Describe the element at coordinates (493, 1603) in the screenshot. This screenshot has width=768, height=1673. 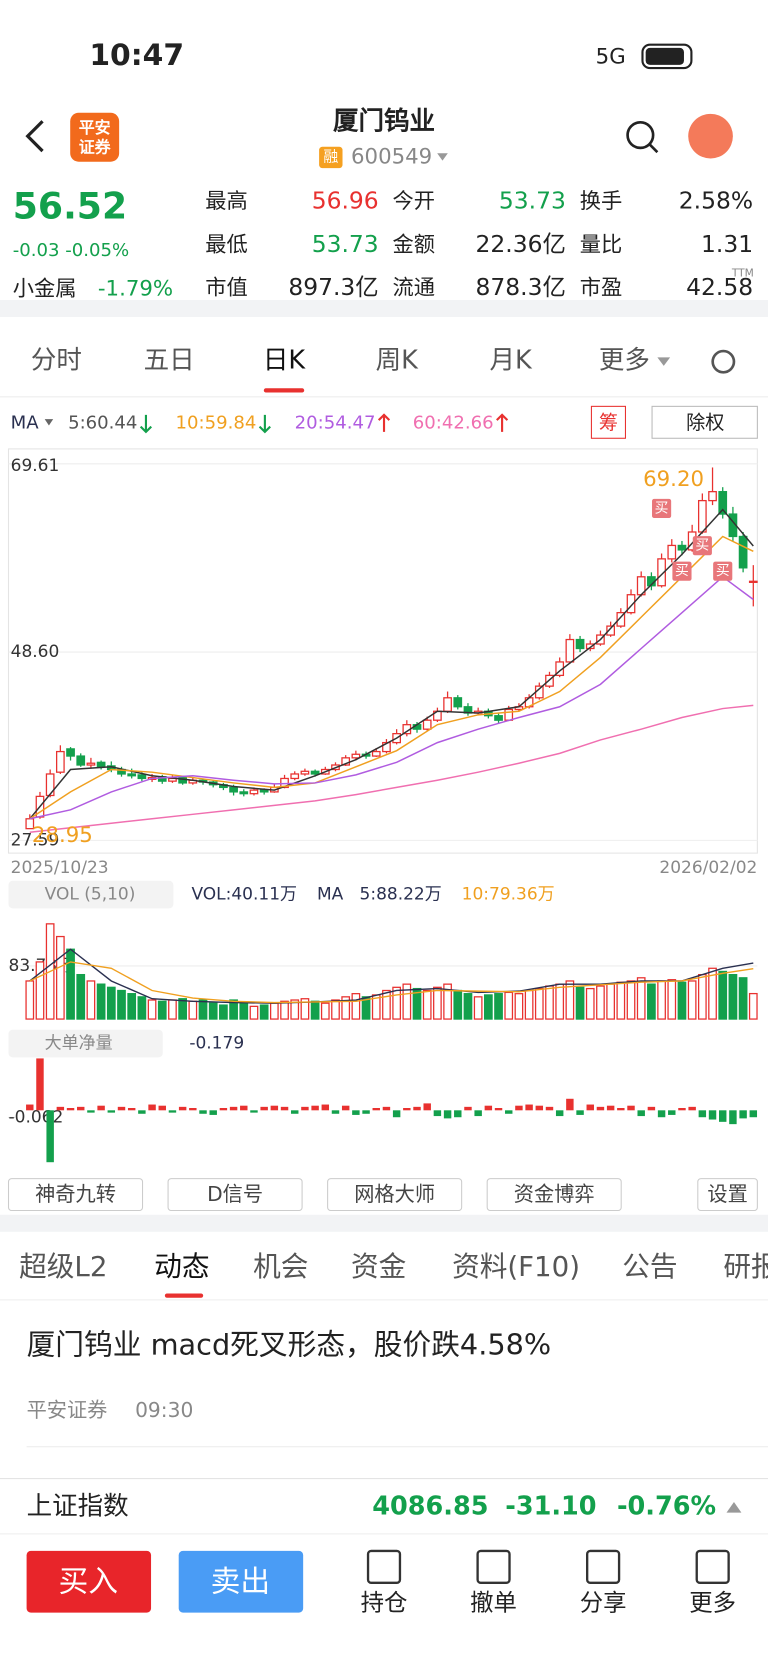
I see `nav-label: 撤单` at that location.